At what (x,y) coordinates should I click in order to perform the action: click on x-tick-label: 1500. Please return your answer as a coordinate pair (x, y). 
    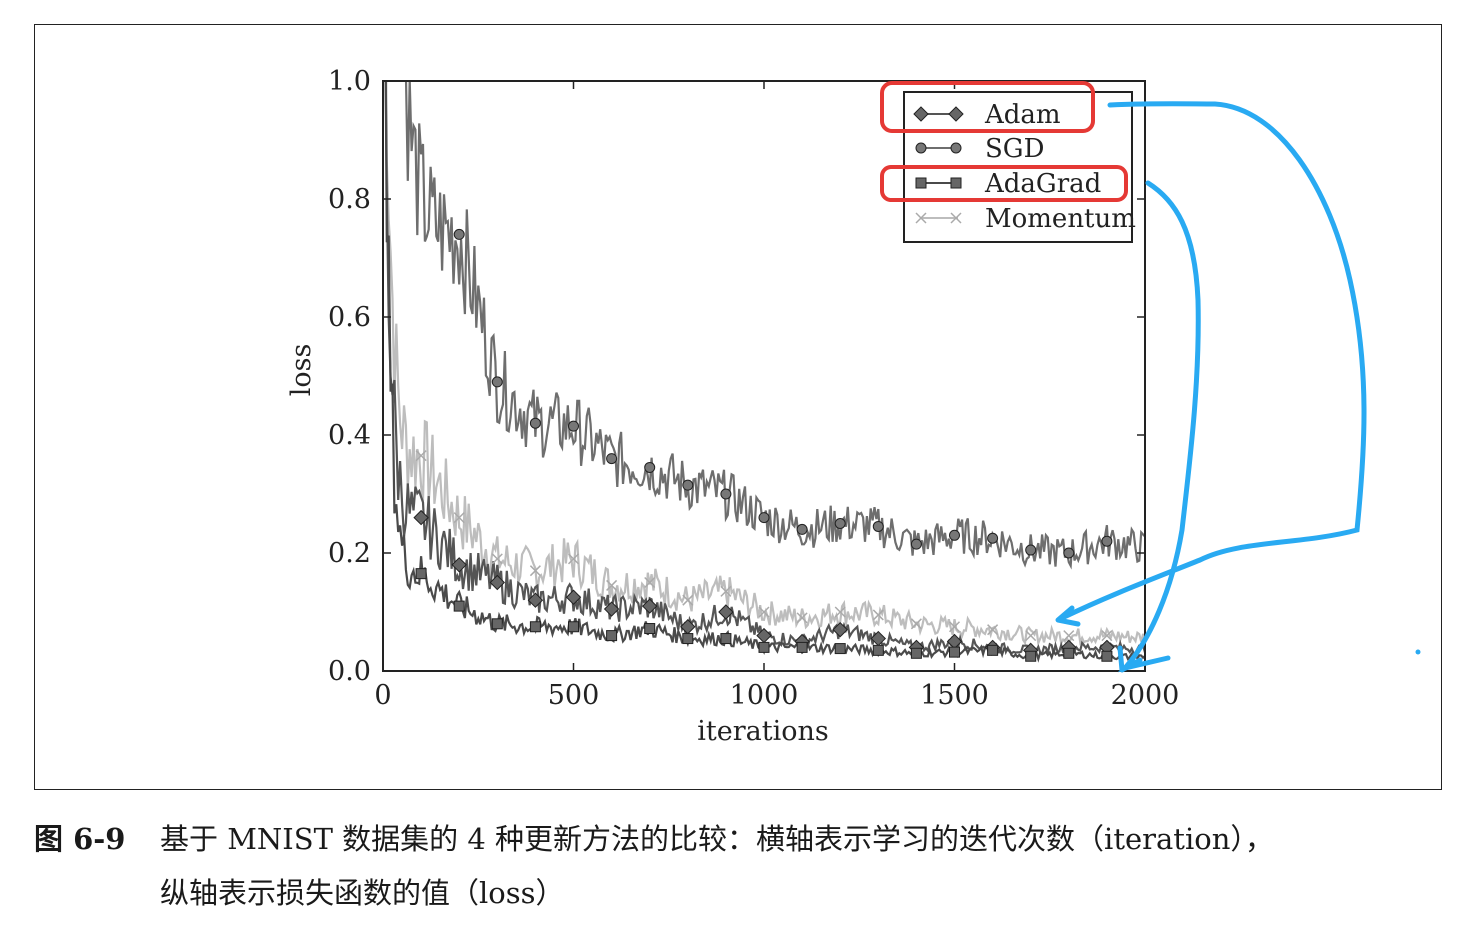
    Looking at the image, I should click on (954, 695).